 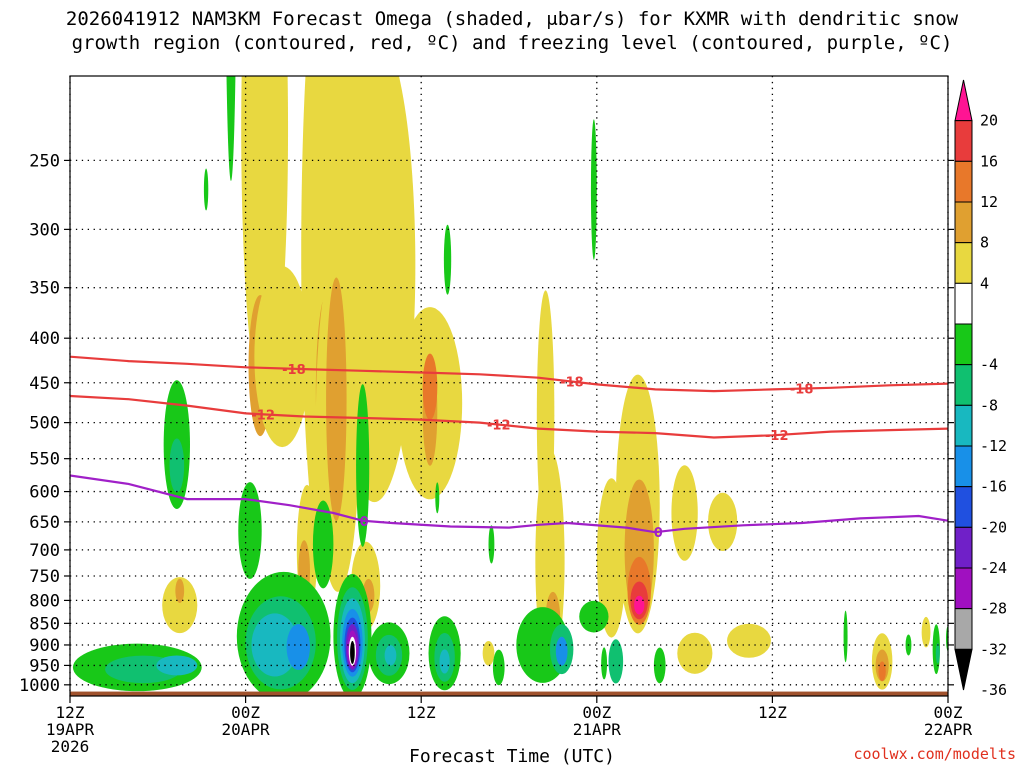 I want to click on y-tick-label-800: 800, so click(x=44, y=601).